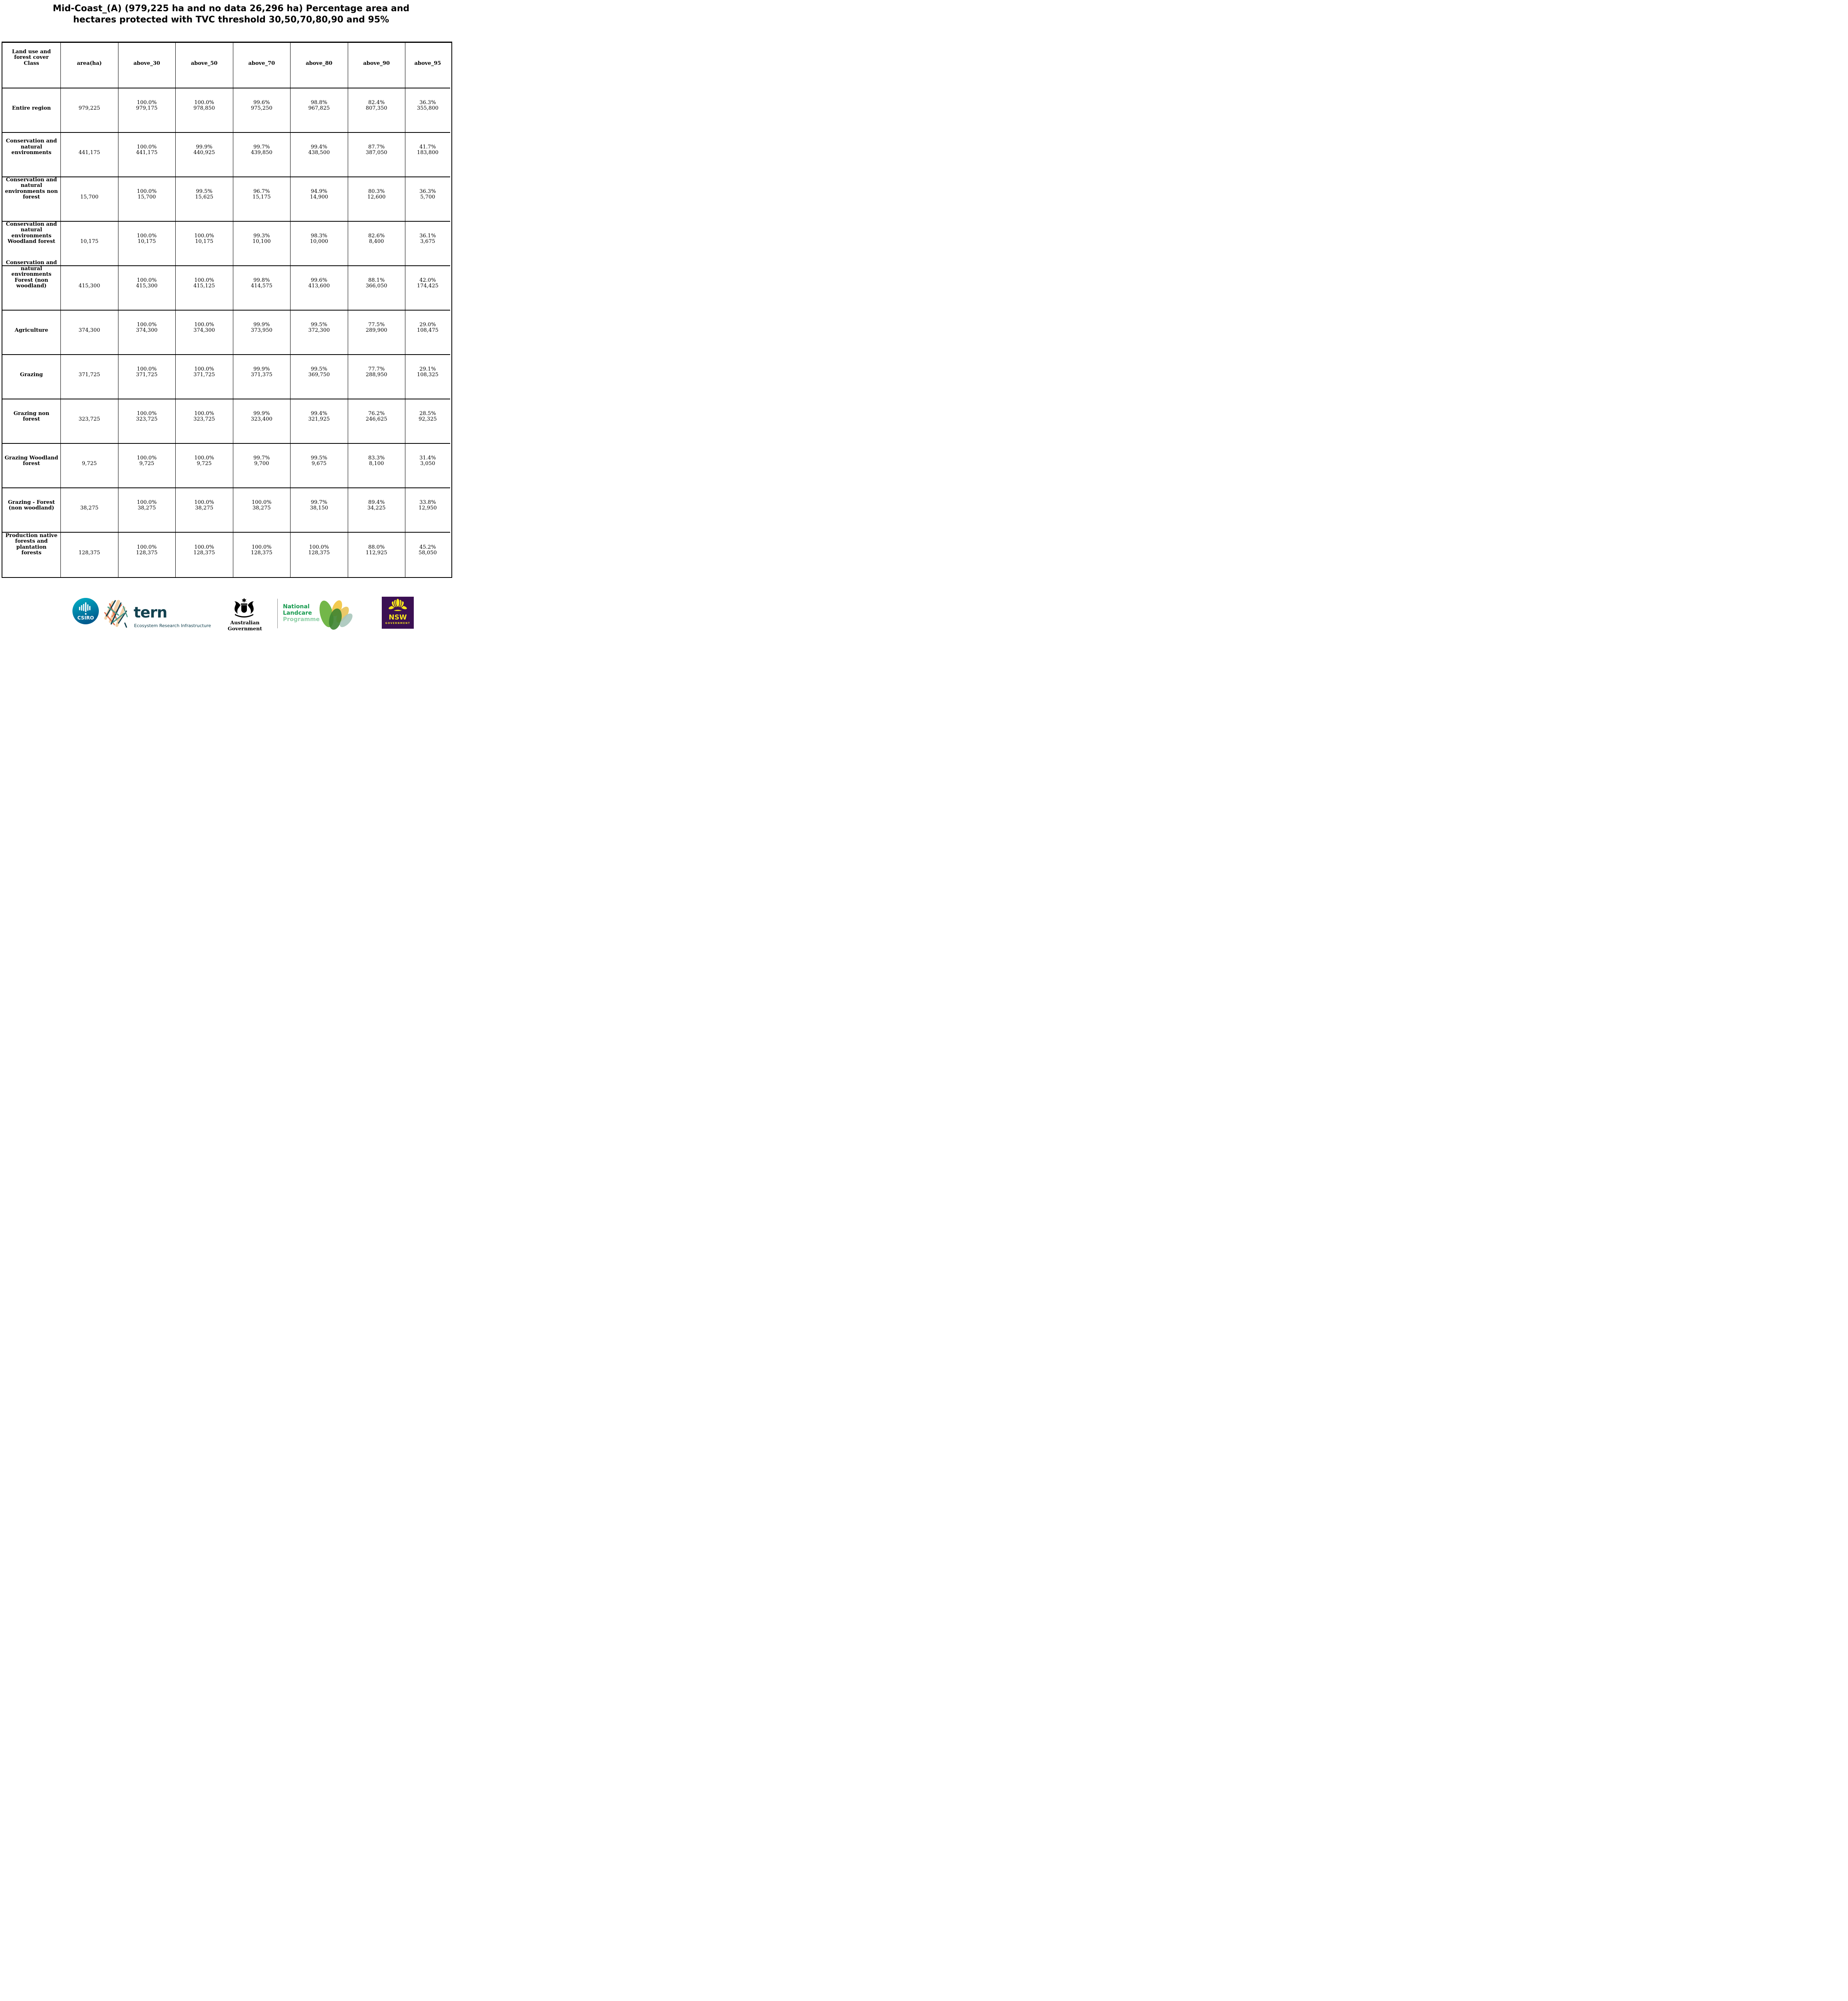 This screenshot has height=2001, width=1848. I want to click on column-header-class: Land use and forest cover Class, so click(31, 65).